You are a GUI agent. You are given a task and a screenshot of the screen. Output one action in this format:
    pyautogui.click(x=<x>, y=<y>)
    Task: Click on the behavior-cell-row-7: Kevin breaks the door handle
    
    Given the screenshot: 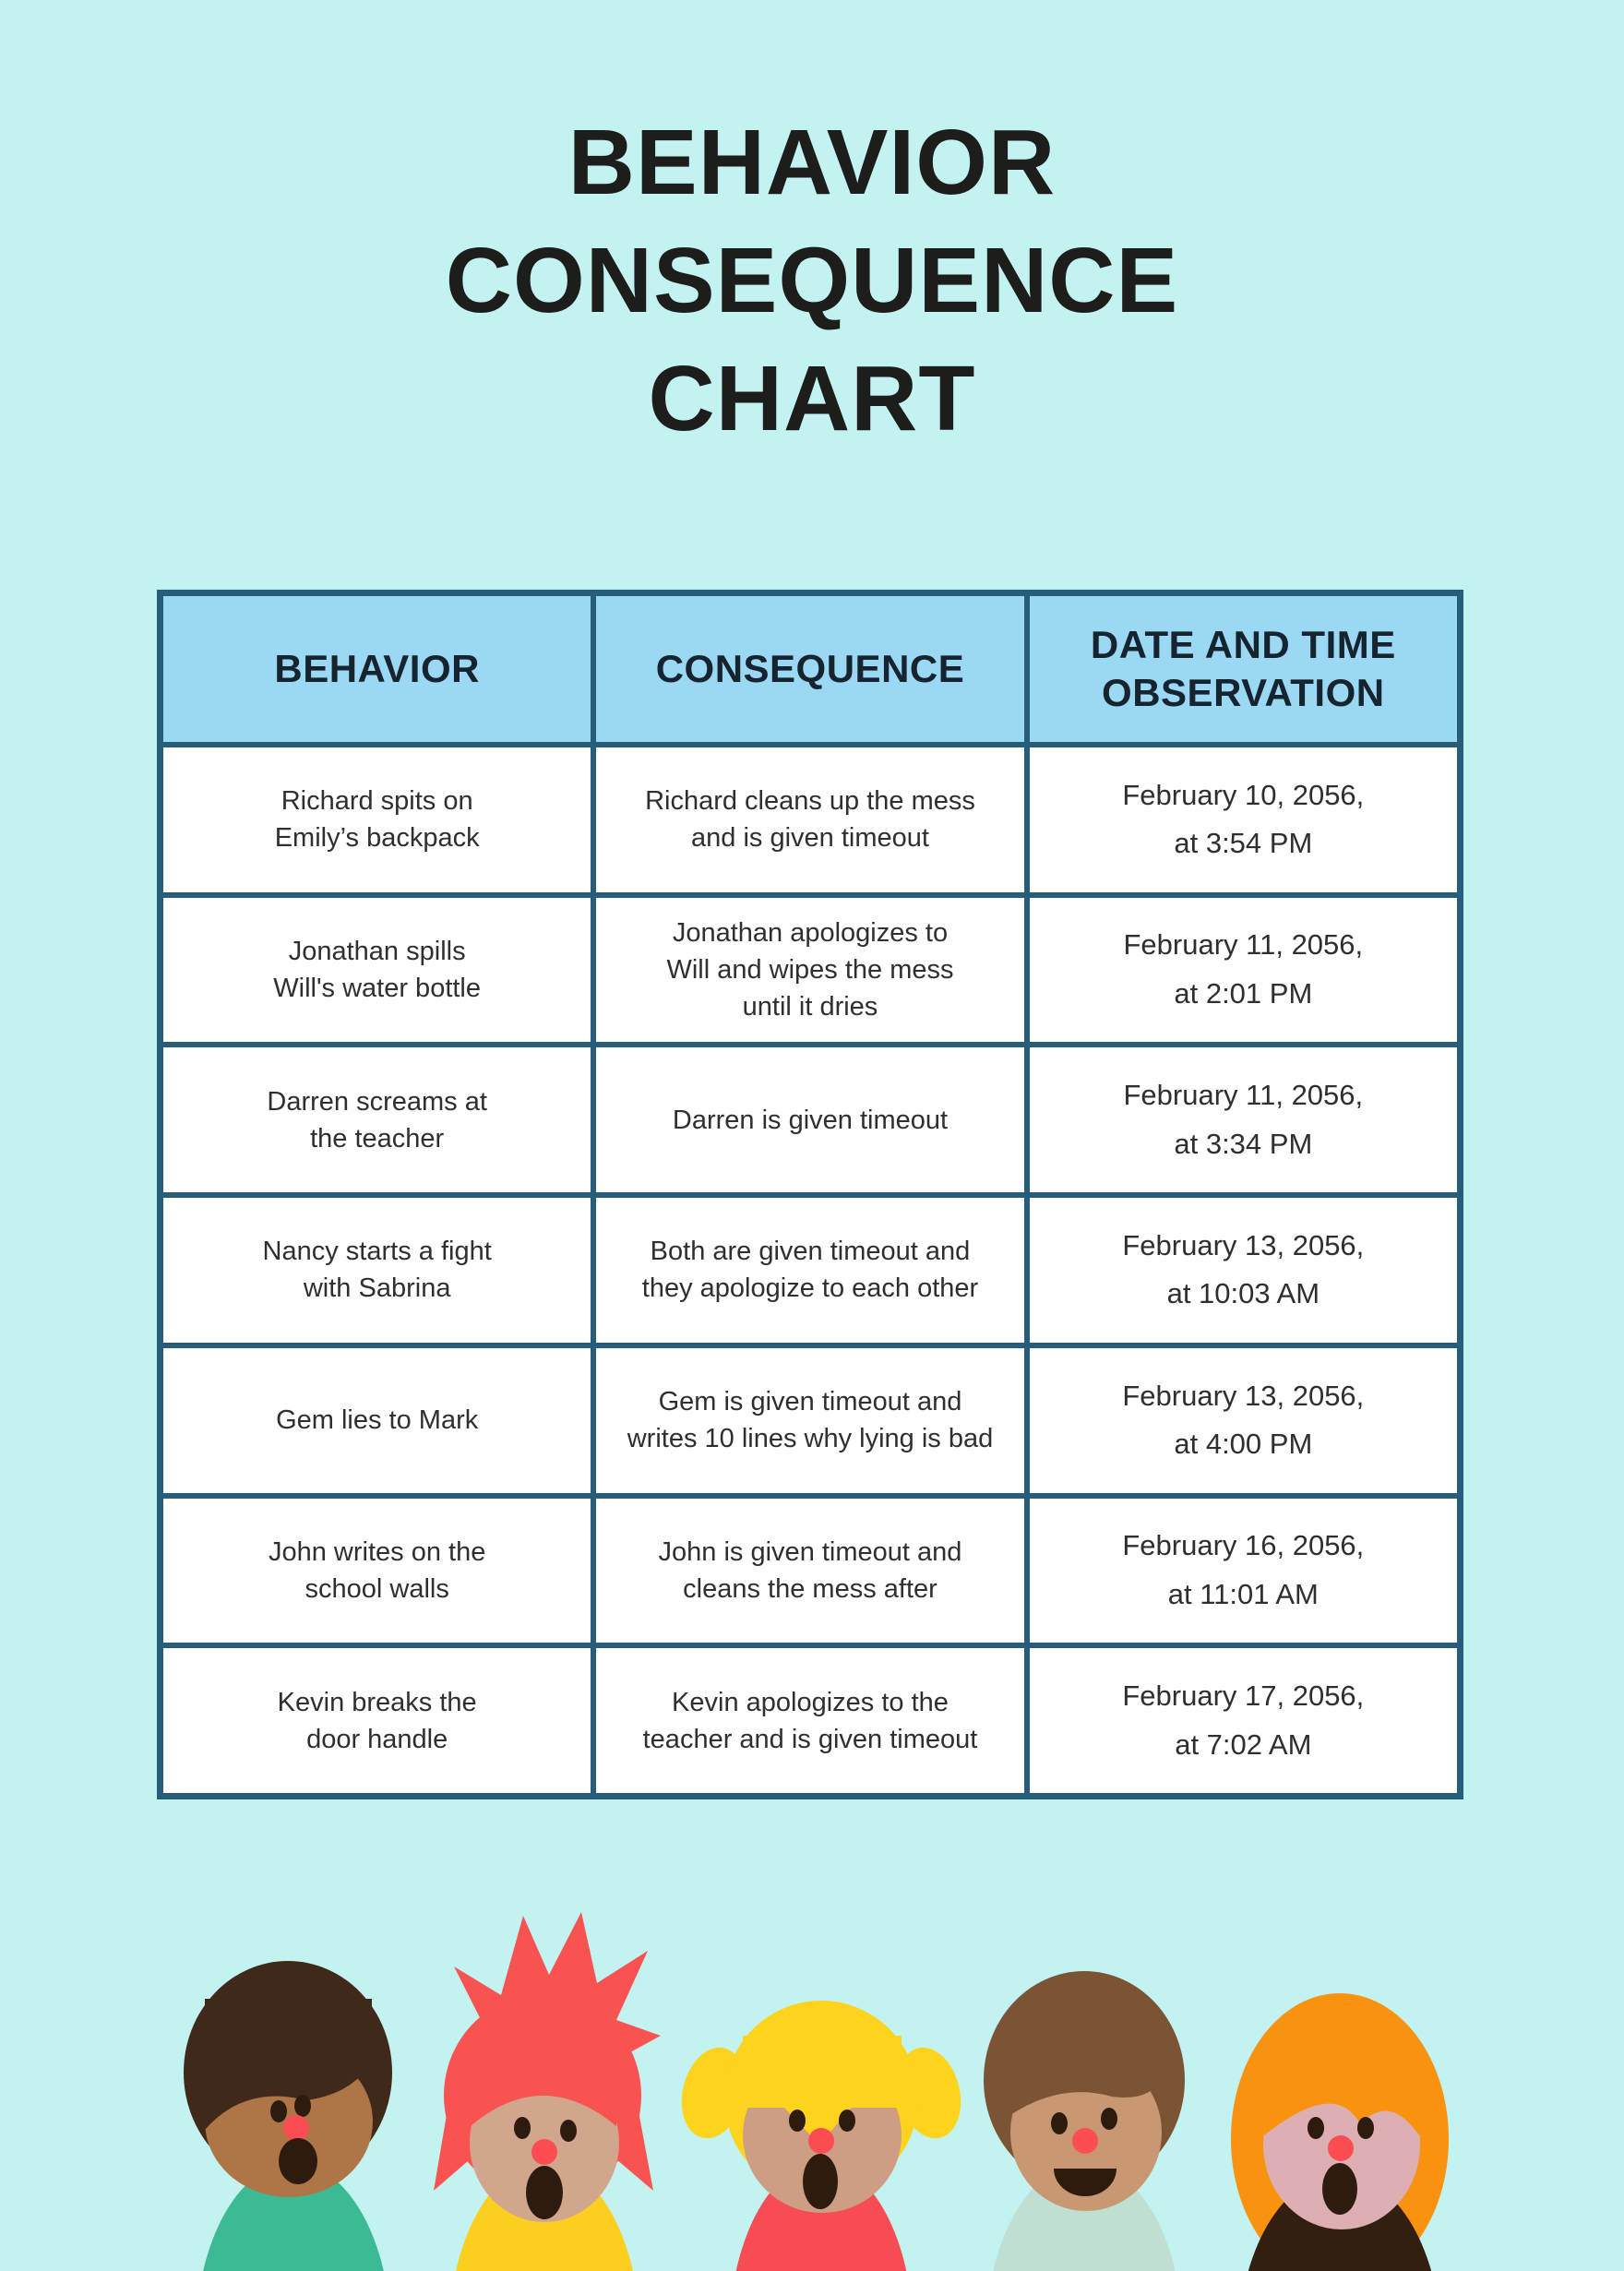 What is the action you would take?
    pyautogui.click(x=377, y=1721)
    